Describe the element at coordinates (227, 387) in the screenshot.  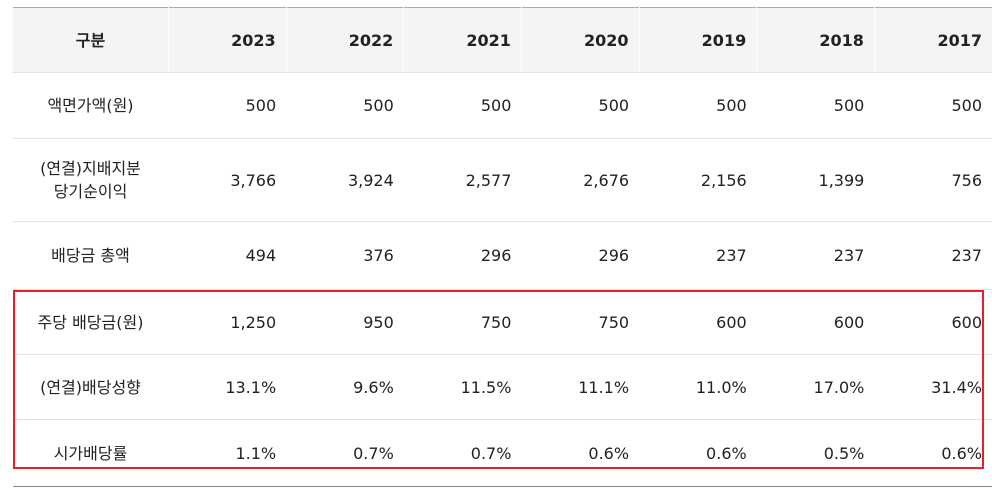
I see `value-cell: 13.1%` at that location.